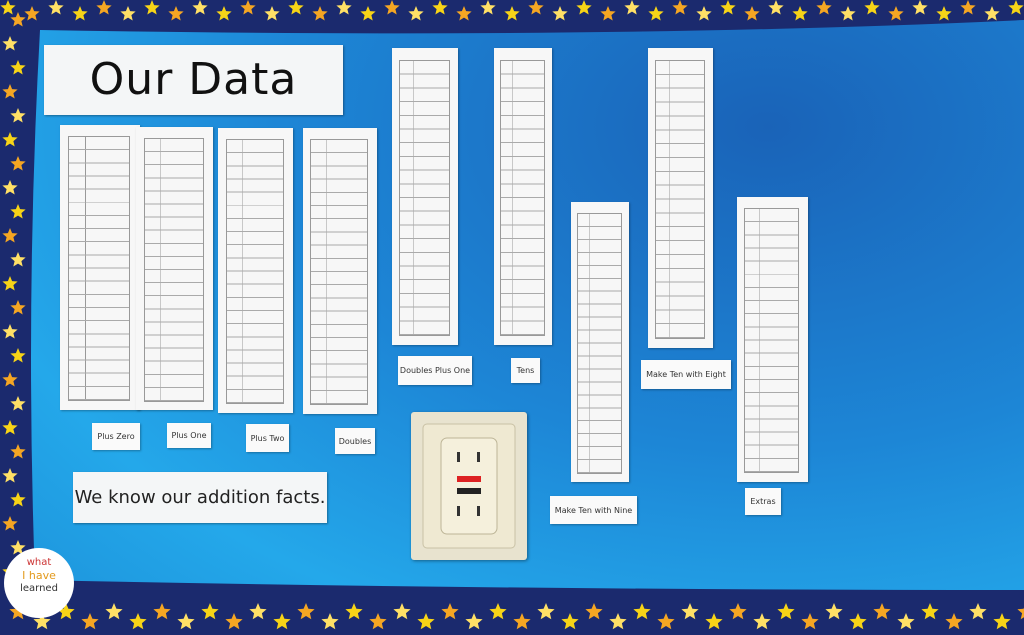 The width and height of the screenshot is (1024, 635). Describe the element at coordinates (39, 575) in the screenshot. I see `watermark-text: I have` at that location.